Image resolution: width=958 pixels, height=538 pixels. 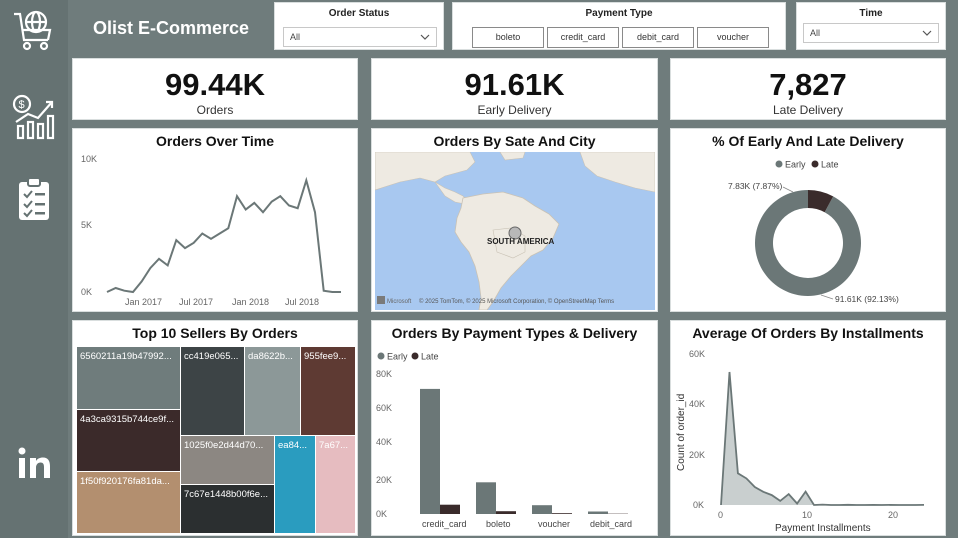 I want to click on kpi-early-delivery: 91.61K Early Delivery, so click(x=514, y=89).